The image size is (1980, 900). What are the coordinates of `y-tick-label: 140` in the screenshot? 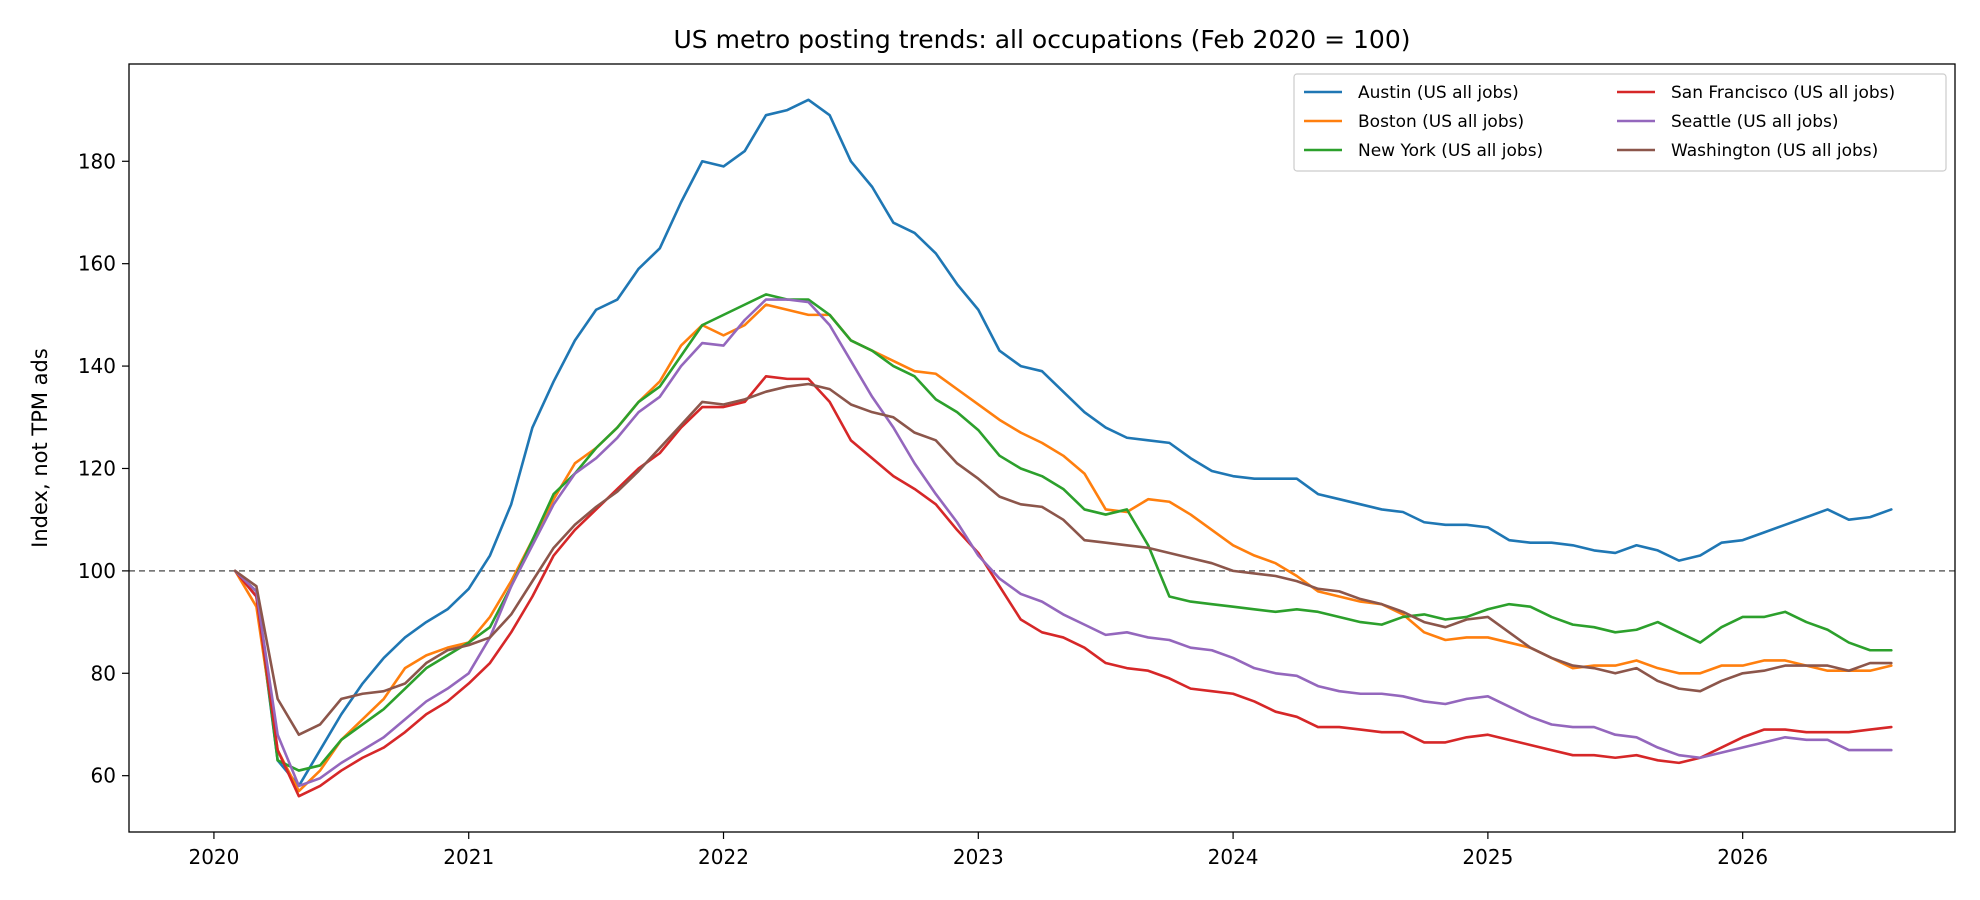 It's located at (97, 366).